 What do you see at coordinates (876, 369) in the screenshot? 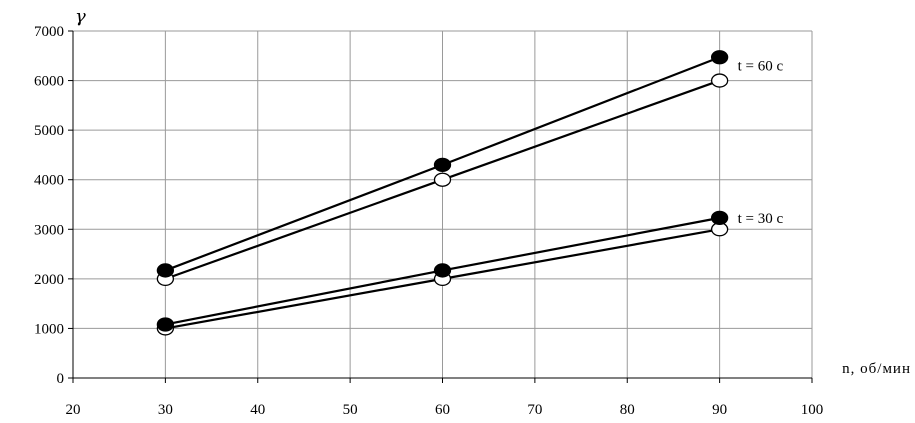
I see `x-axis-label: n, об/мин` at bounding box center [876, 369].